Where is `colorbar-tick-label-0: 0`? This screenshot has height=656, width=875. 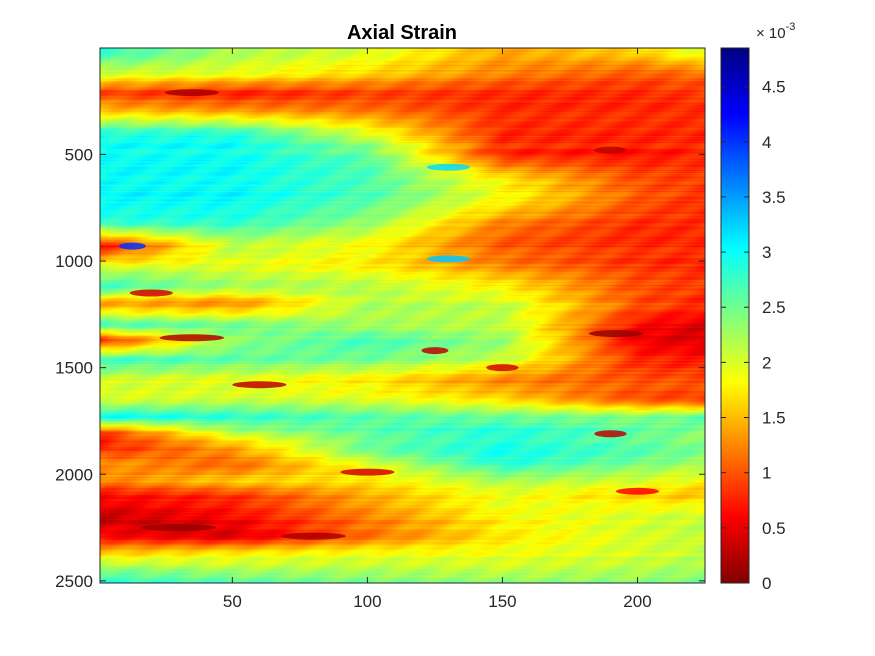
colorbar-tick-label-0: 0 is located at coordinates (766, 583).